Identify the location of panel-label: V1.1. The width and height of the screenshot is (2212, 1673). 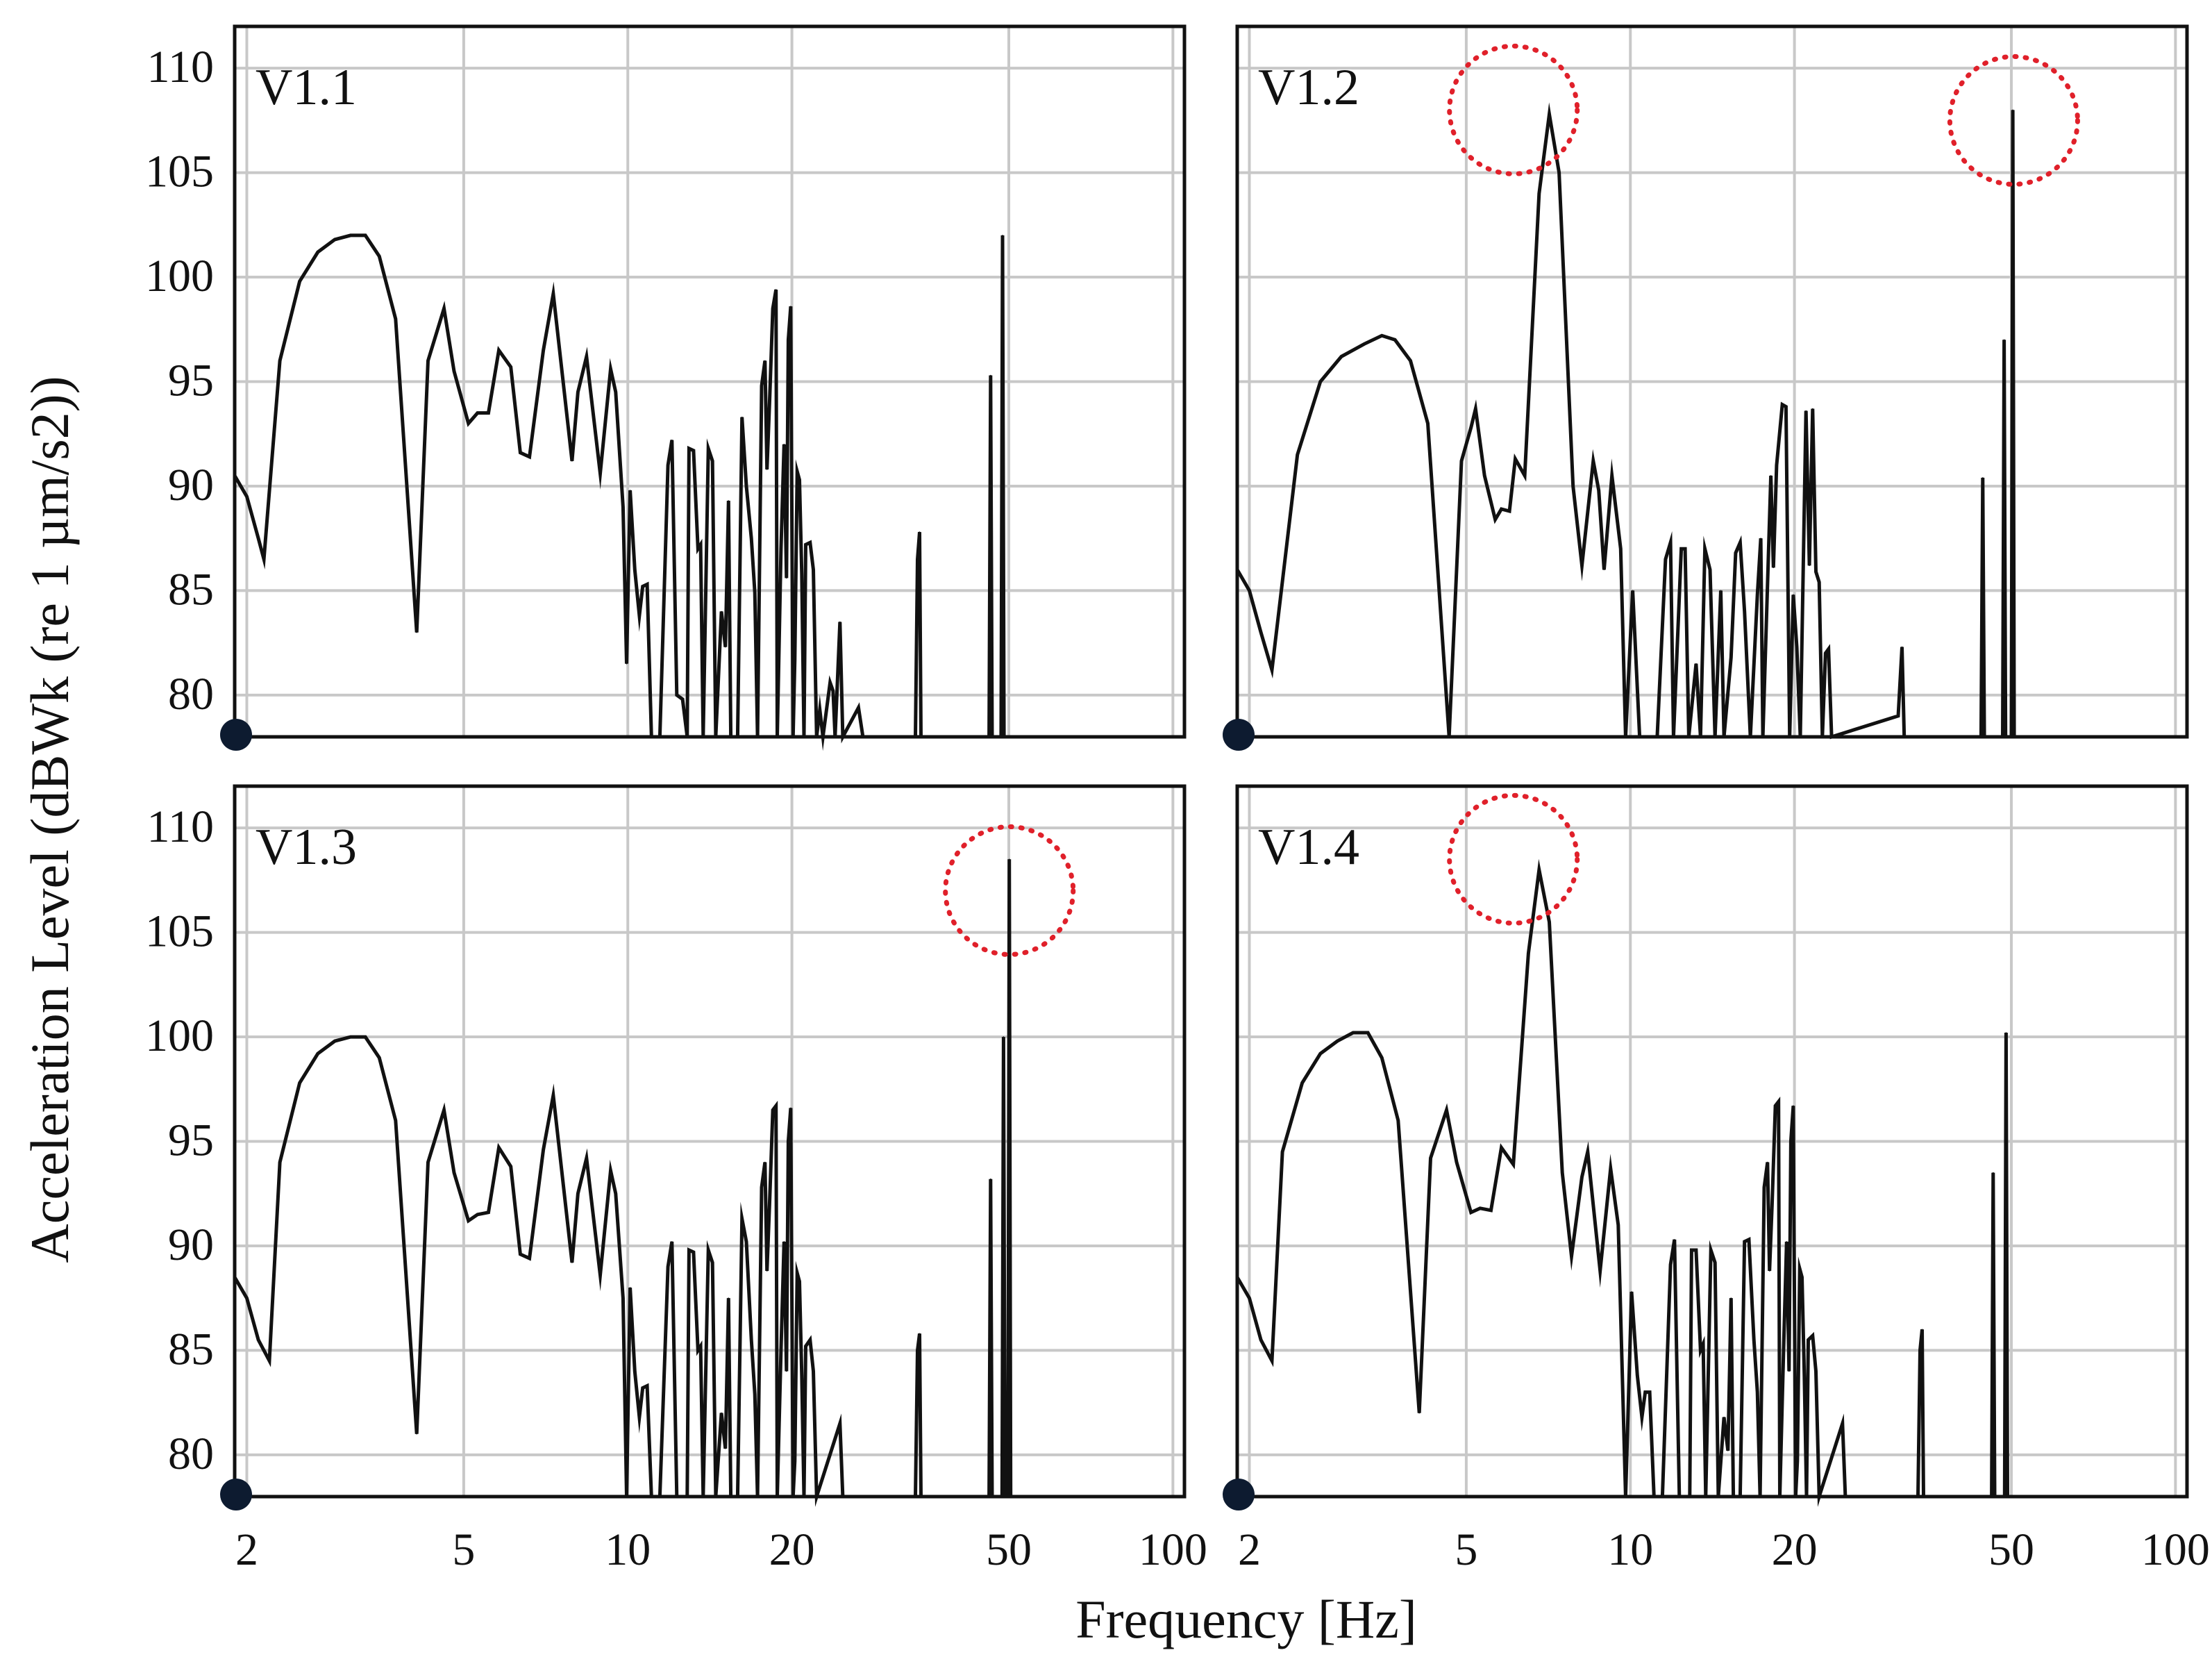
(306, 87).